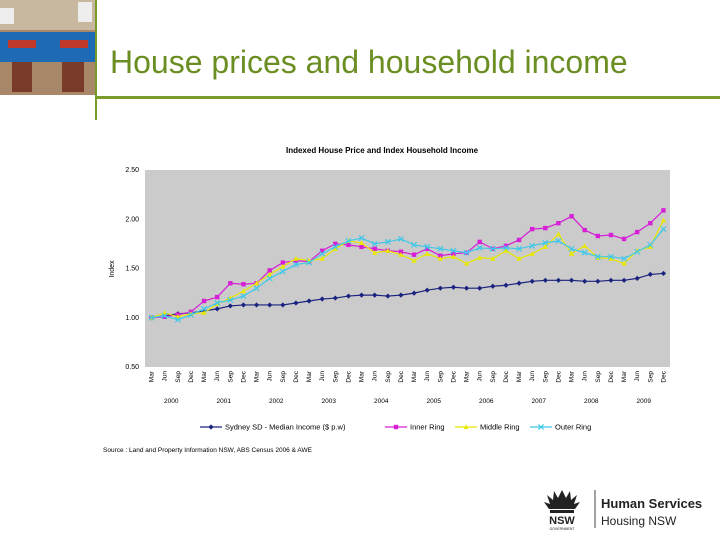 The image size is (720, 540). What do you see at coordinates (329, 401) in the screenshot?
I see `year-label: 2003` at bounding box center [329, 401].